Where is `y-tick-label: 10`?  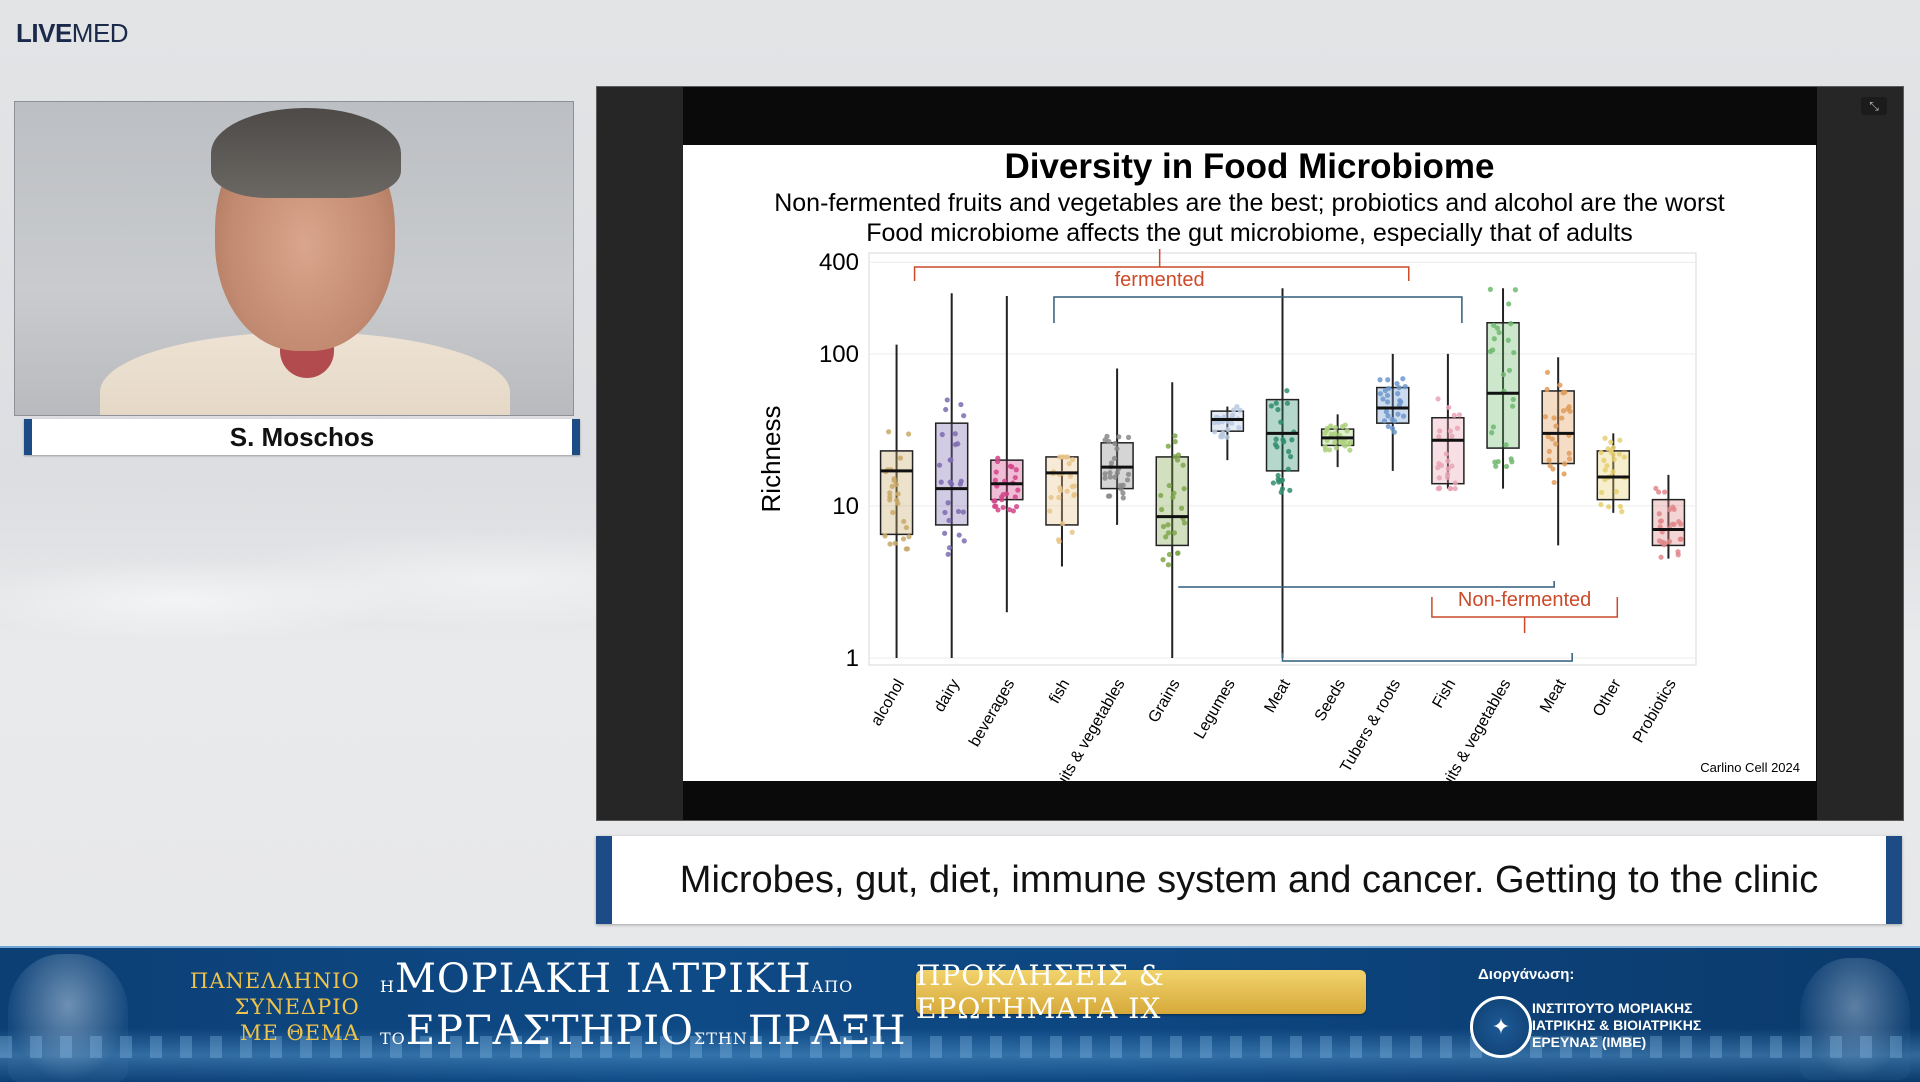 y-tick-label: 10 is located at coordinates (845, 506).